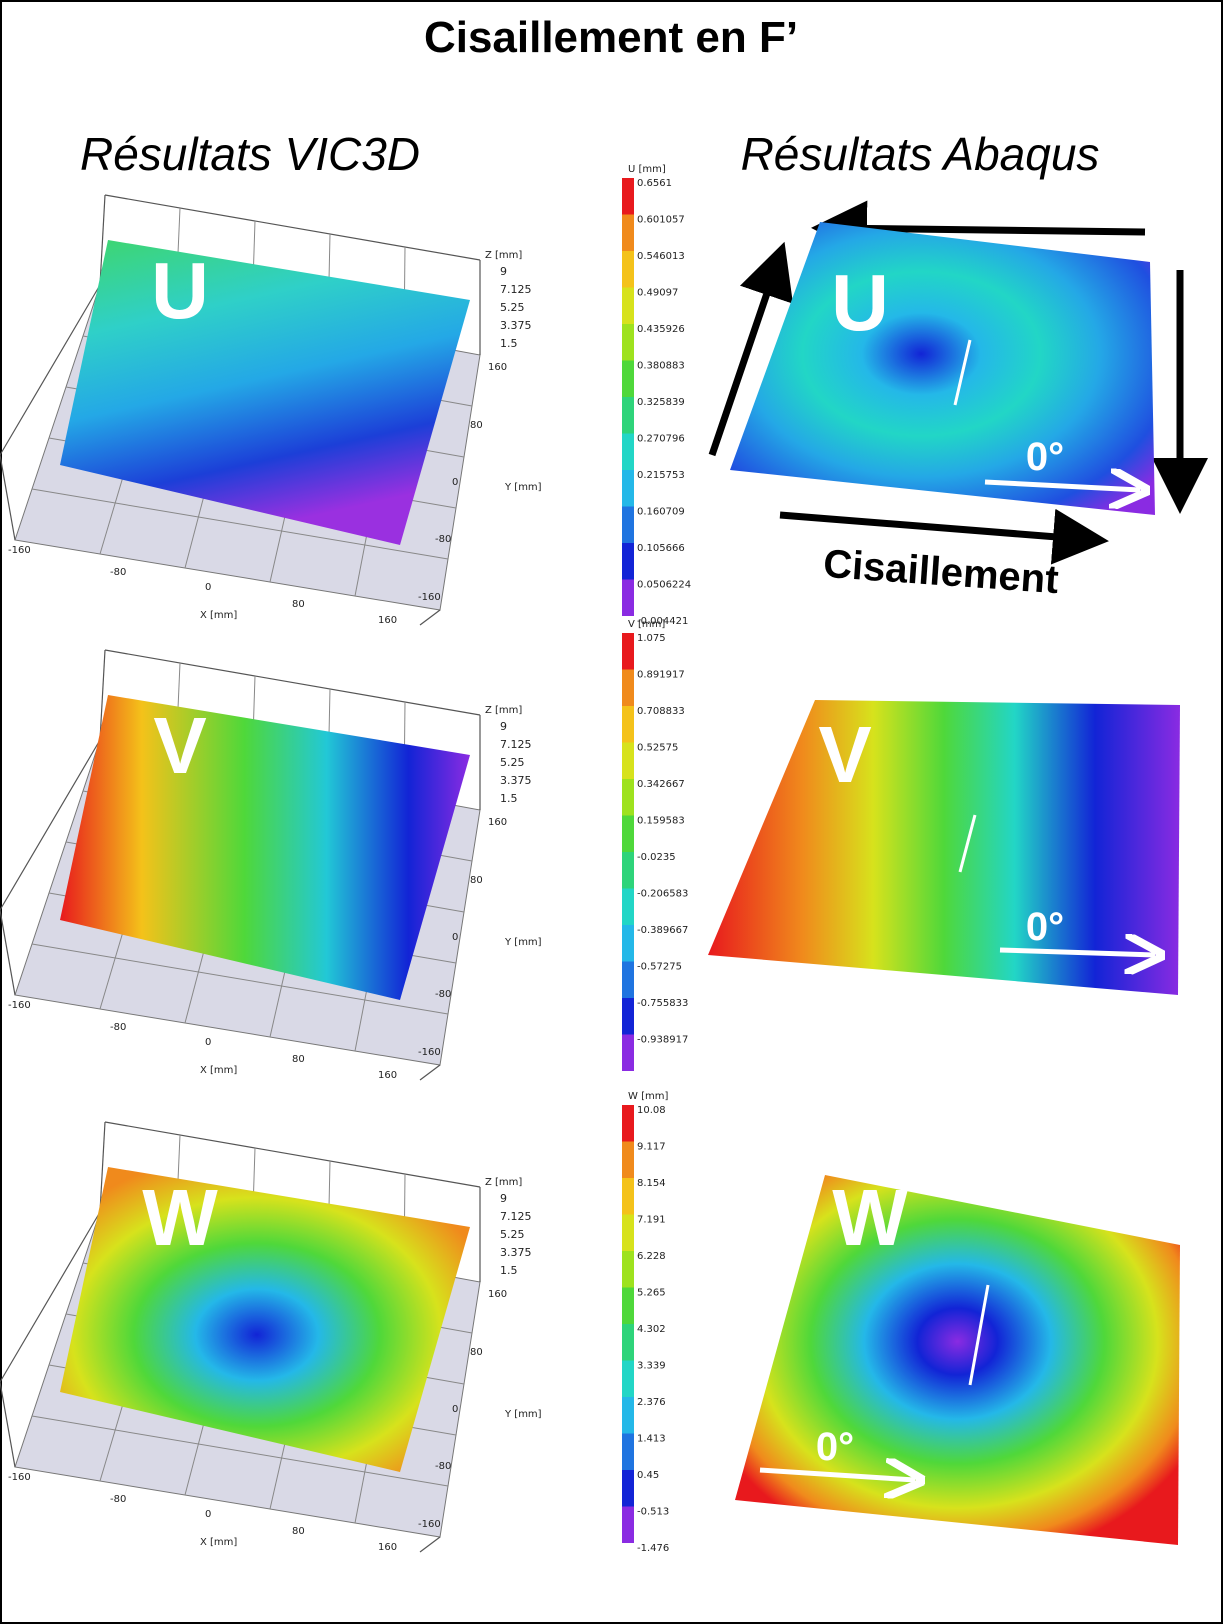 This screenshot has height=1624, width=1223. I want to click on z-axis-label: Z [mm], so click(503, 255).